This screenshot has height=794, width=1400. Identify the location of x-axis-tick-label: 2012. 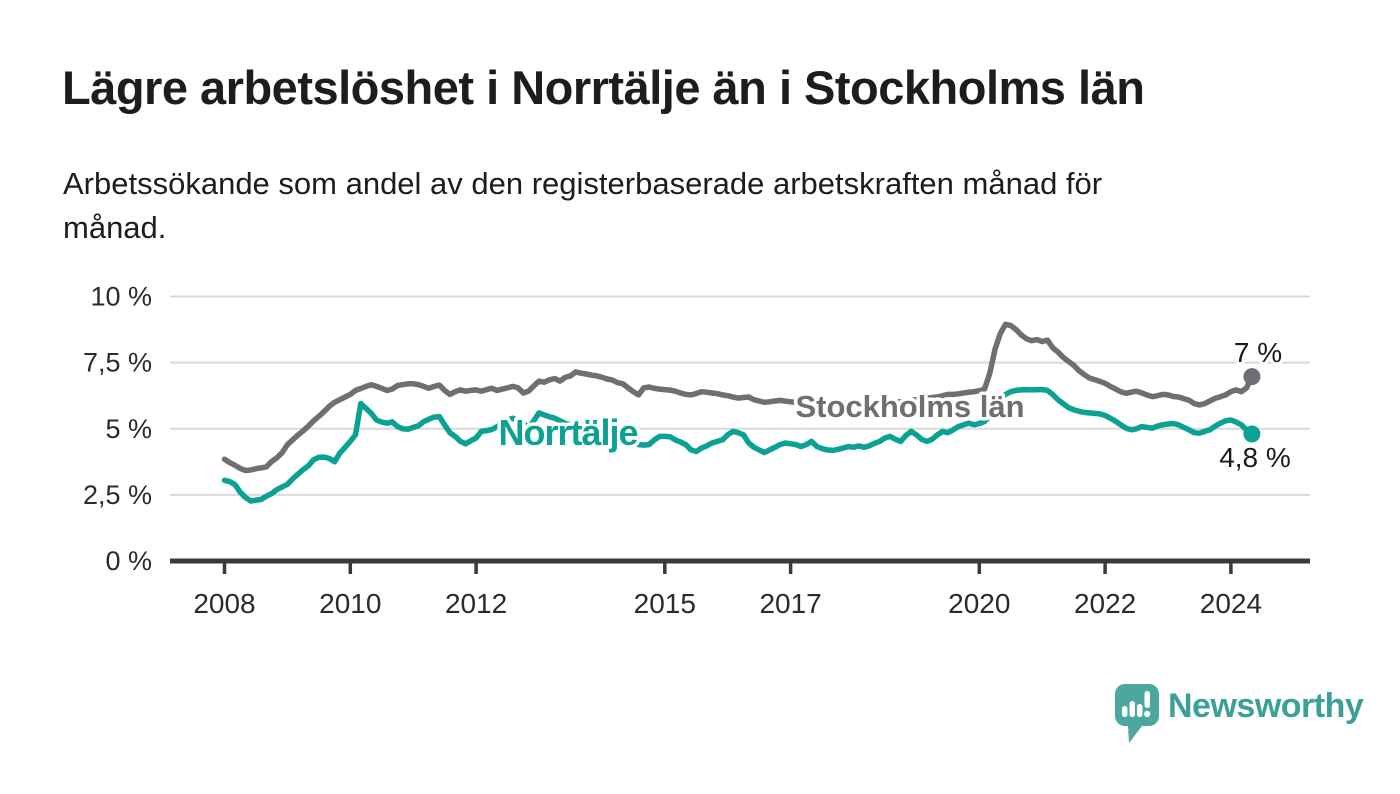
(476, 603).